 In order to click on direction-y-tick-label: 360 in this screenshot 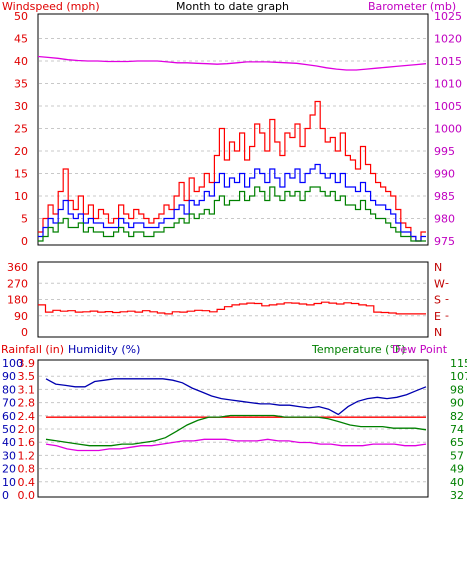, I will do `click(17, 267)`.